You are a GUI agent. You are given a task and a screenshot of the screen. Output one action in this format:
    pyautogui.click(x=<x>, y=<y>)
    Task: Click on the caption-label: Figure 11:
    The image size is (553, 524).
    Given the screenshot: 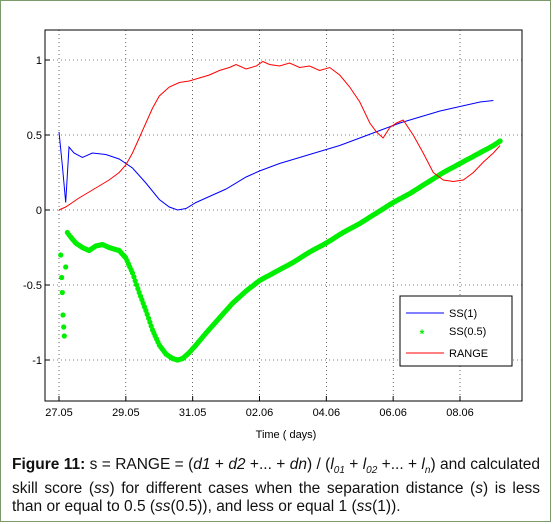 What is the action you would take?
    pyautogui.click(x=49, y=464)
    